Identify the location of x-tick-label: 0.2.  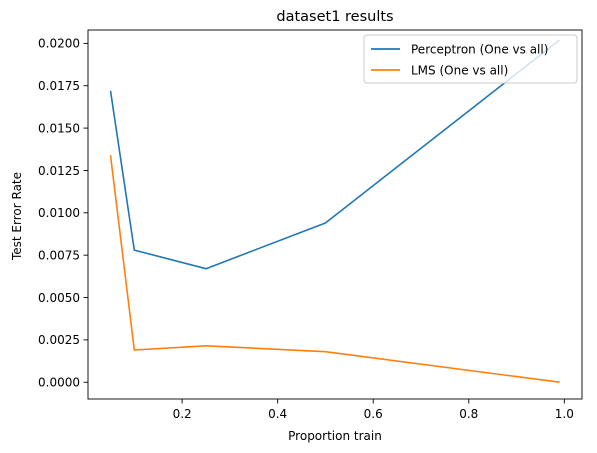
(182, 414).